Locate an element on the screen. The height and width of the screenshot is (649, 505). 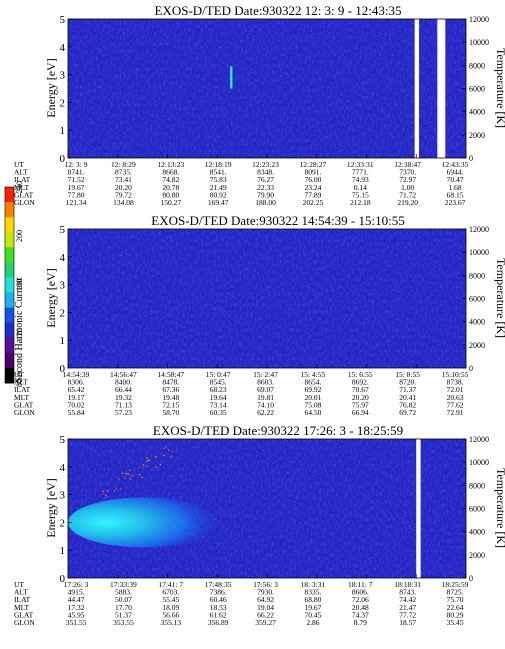
panel-1-row-value: 12:23:23 is located at coordinates (265, 164).